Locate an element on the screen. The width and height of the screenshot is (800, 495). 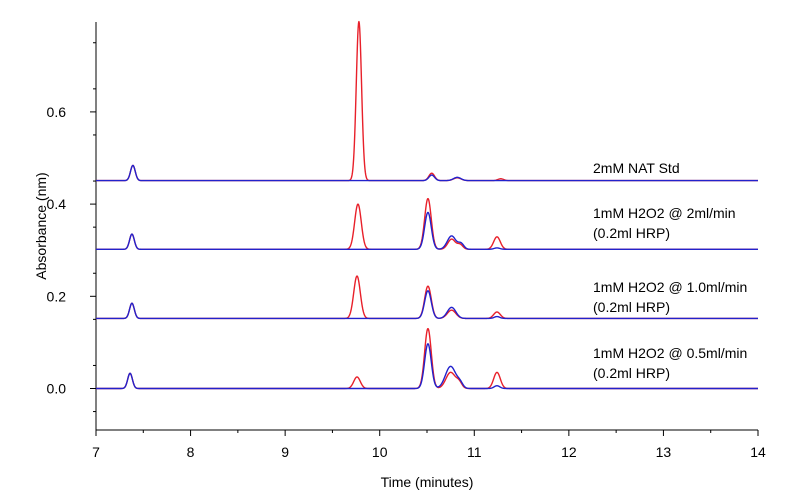
y-tick-label: 0.0 is located at coordinates (57, 389).